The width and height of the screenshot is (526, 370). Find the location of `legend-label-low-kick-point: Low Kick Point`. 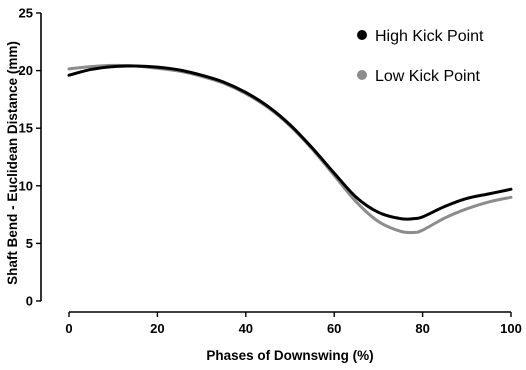

legend-label-low-kick-point: Low Kick Point is located at coordinates (427, 76).